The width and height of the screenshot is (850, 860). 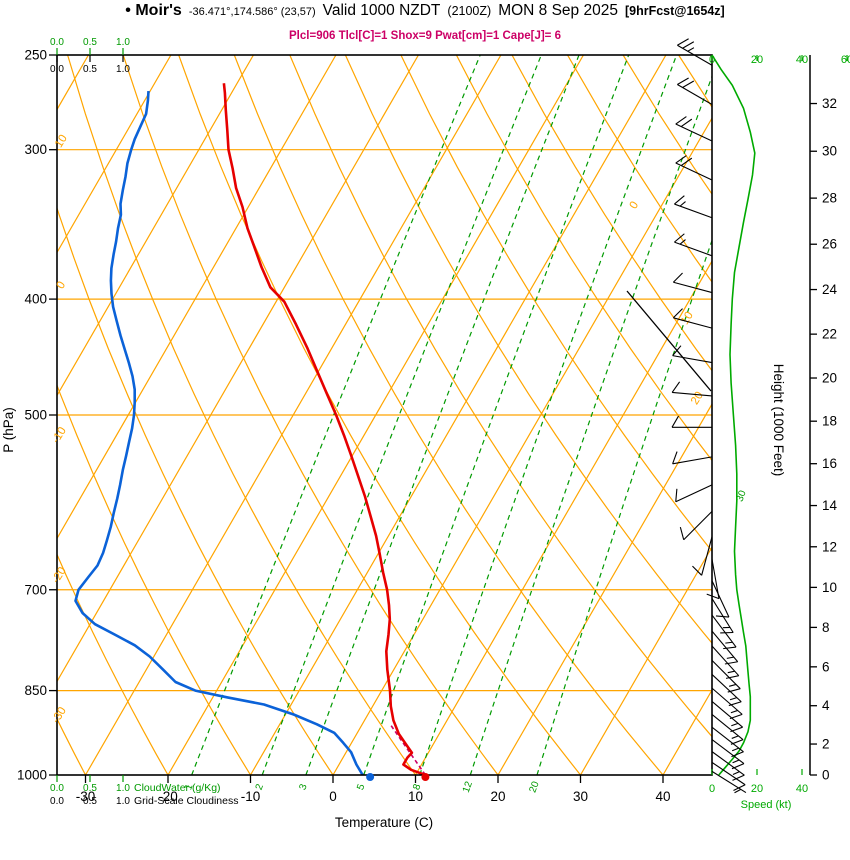 I want to click on svg-text: 28, so click(x=829, y=198).